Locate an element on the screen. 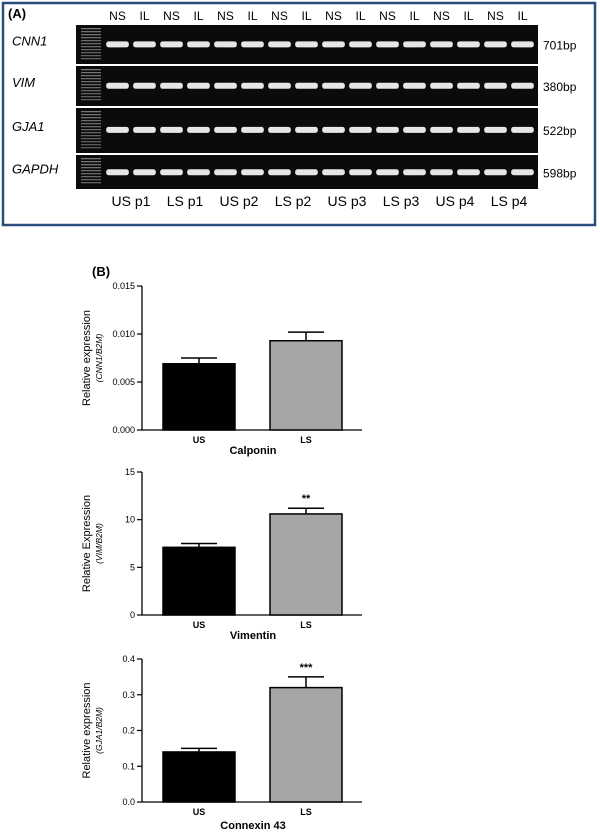 Image resolution: width=600 pixels, height=835 pixels. gene-label: GAPDH is located at coordinates (35, 168).